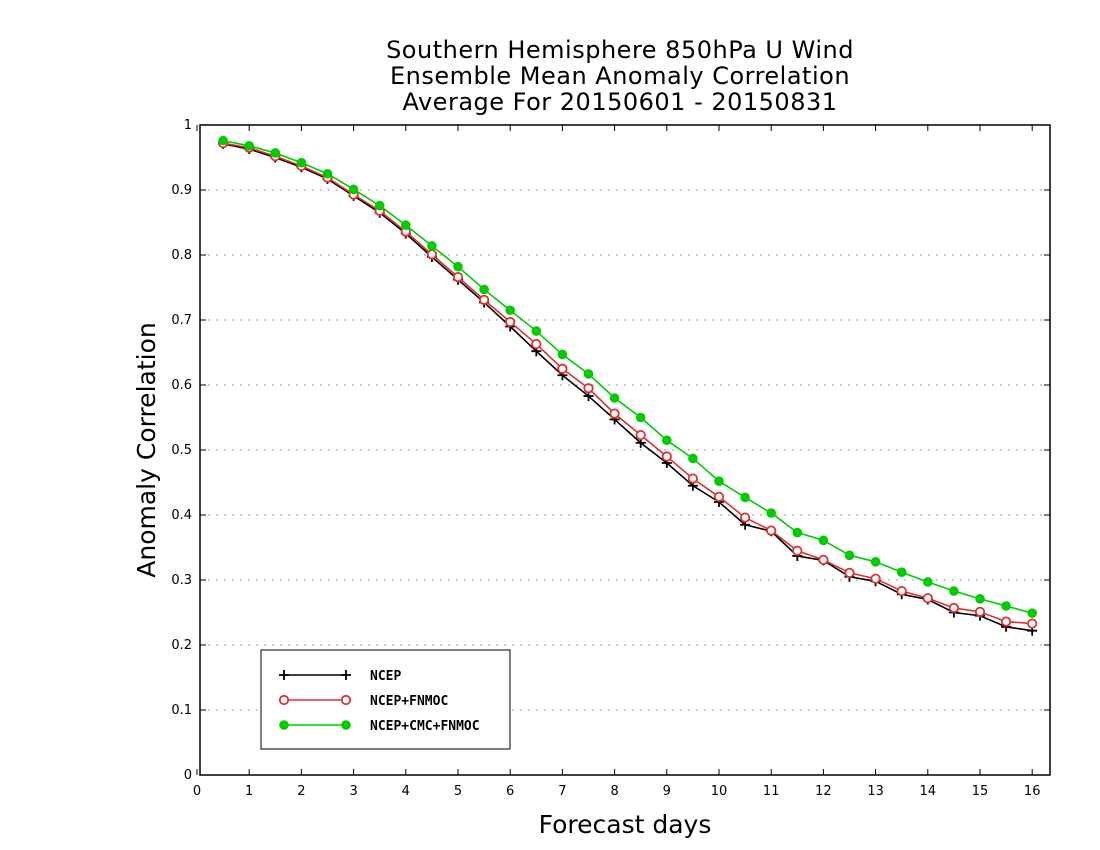  What do you see at coordinates (181, 385) in the screenshot?
I see `y-tick-label-6: 0.6` at bounding box center [181, 385].